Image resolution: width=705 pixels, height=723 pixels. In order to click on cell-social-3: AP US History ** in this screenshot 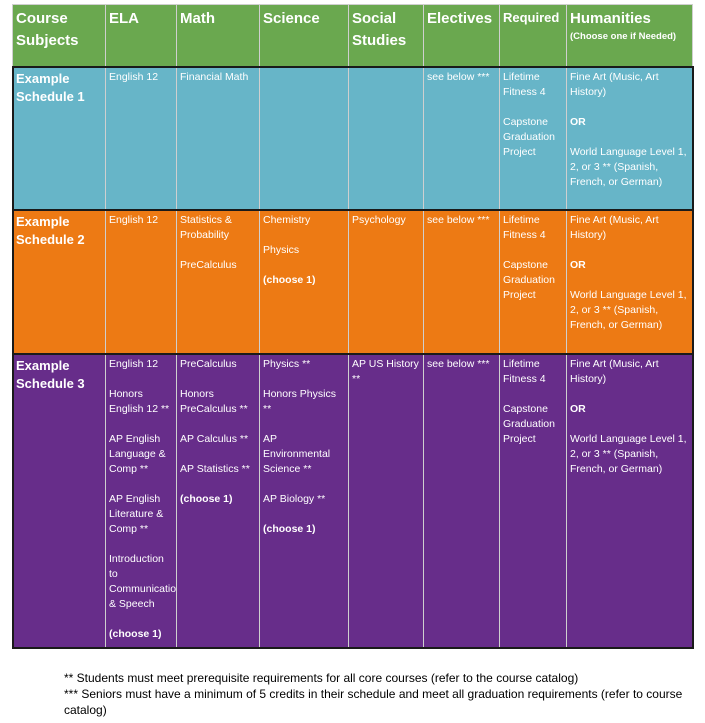, I will do `click(386, 500)`.